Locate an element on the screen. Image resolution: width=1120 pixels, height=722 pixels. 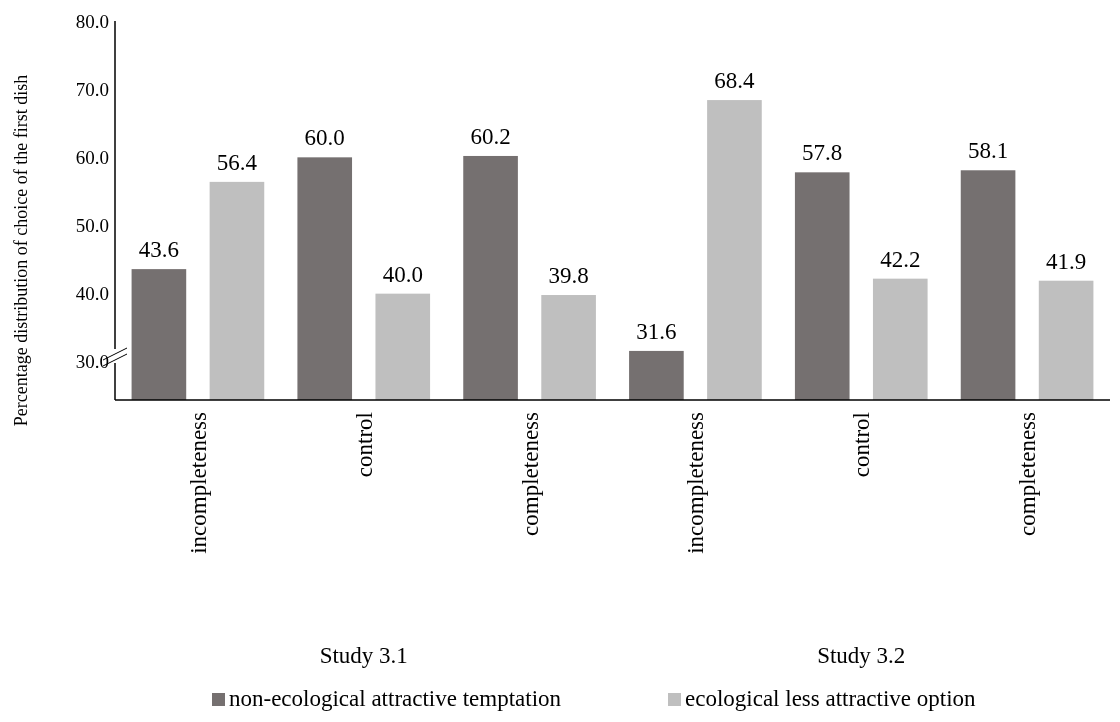
data-label: 31.6 is located at coordinates (656, 331).